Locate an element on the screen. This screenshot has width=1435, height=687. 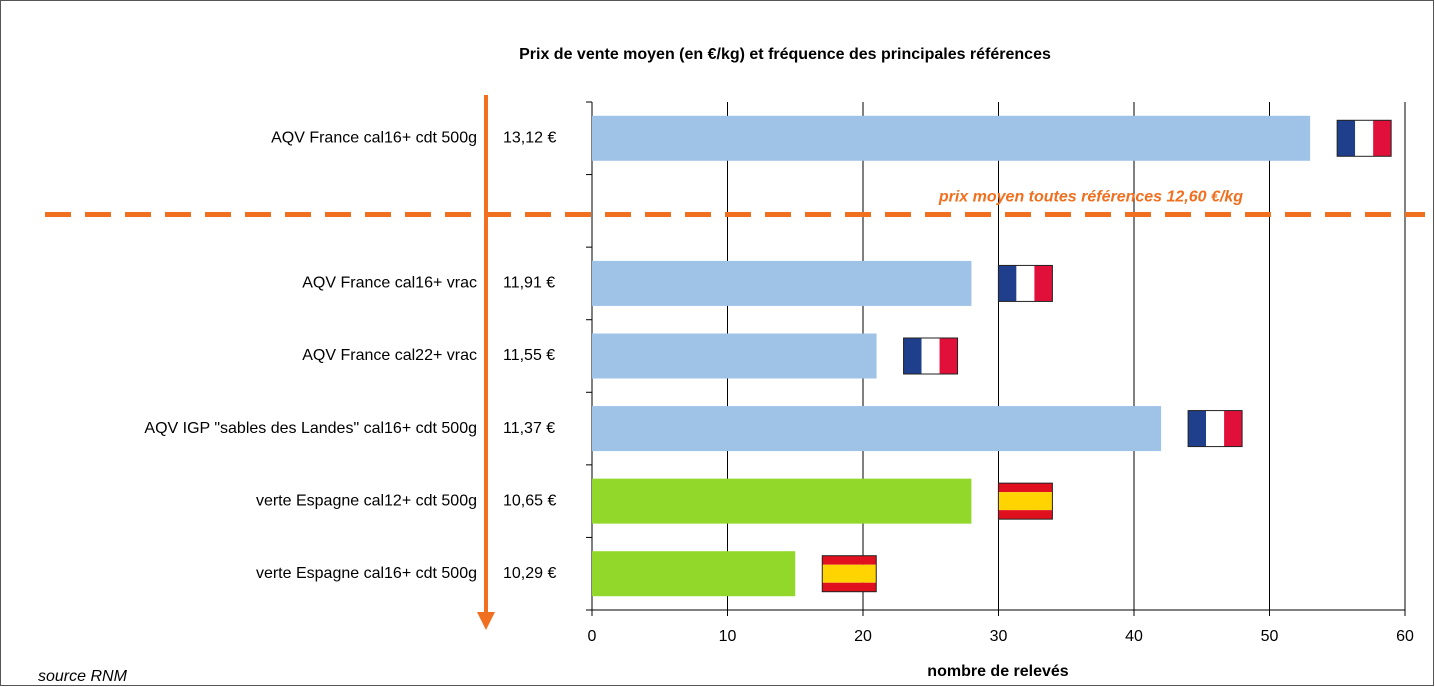
annotation: prix moyen toutes références 12,60 €/kg is located at coordinates (1090, 197).